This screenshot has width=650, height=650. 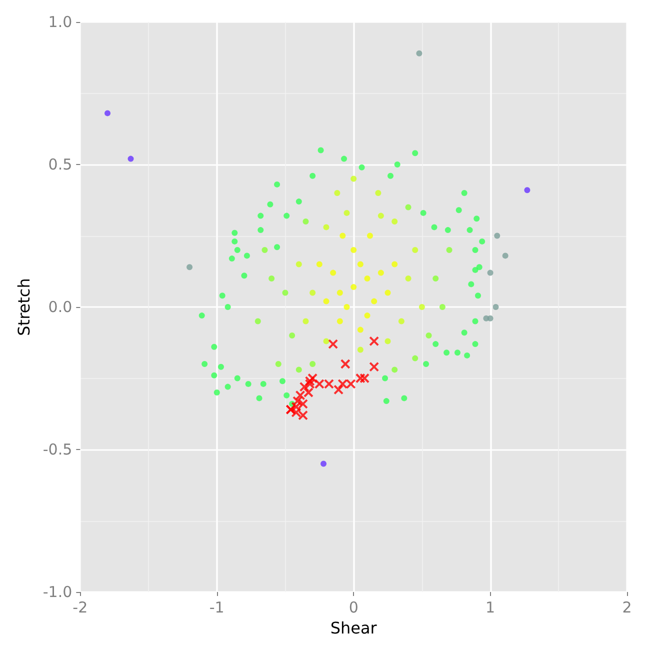 What do you see at coordinates (354, 628) in the screenshot?
I see `x-axis-title: Shear` at bounding box center [354, 628].